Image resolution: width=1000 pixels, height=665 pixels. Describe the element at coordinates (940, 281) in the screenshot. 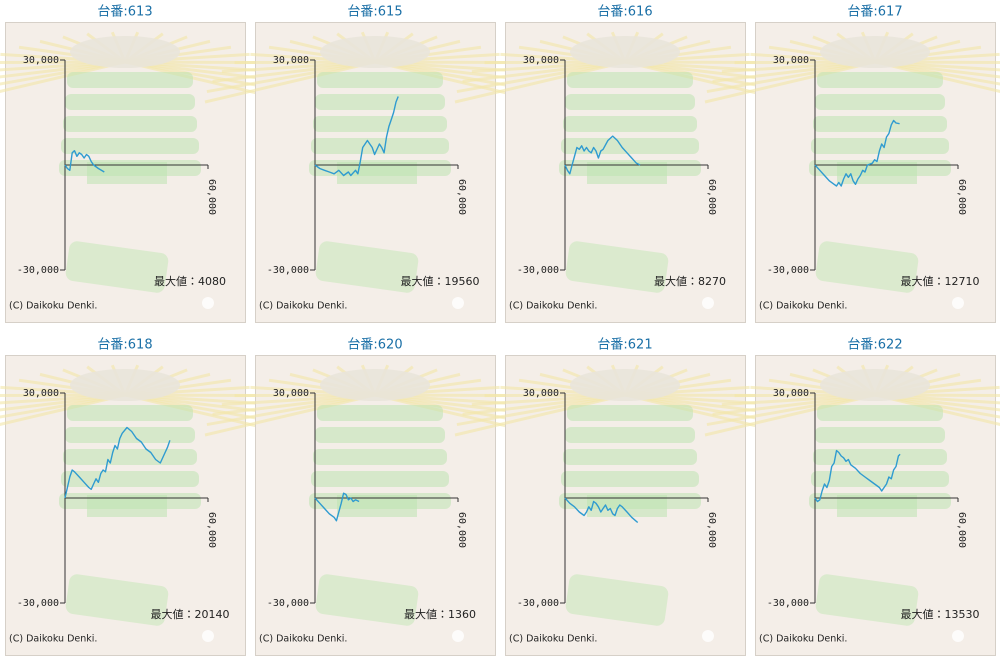

I see `max-value-note: 最大値：12710` at that location.